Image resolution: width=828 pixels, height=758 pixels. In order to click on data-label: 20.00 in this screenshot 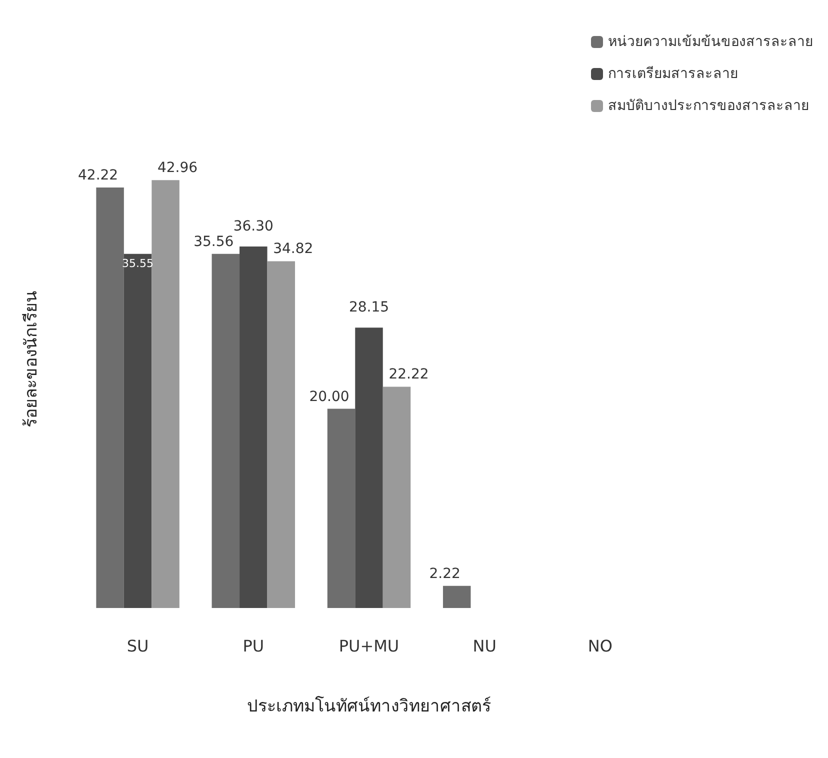, I will do `click(329, 396)`.